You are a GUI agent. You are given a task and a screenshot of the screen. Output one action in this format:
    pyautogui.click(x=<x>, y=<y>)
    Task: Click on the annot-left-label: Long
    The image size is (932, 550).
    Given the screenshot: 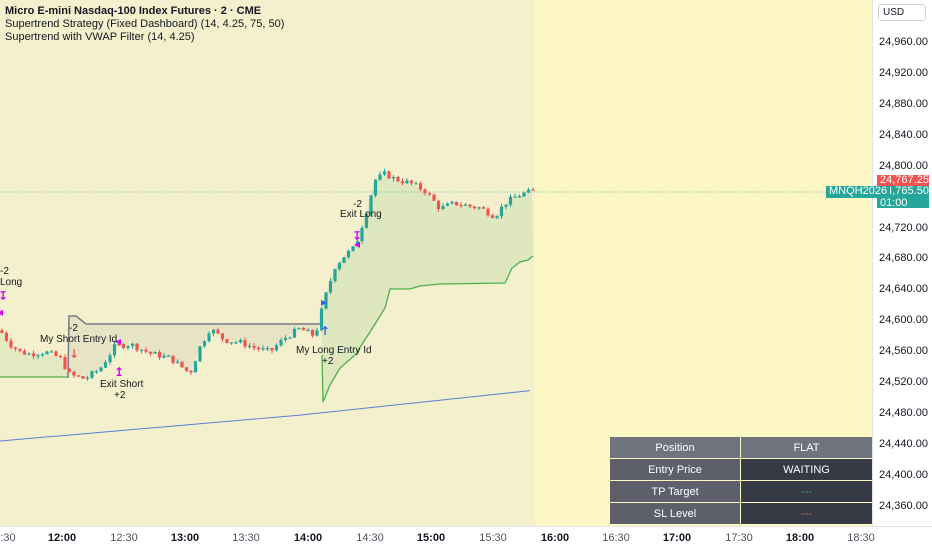 What is the action you would take?
    pyautogui.click(x=11, y=282)
    